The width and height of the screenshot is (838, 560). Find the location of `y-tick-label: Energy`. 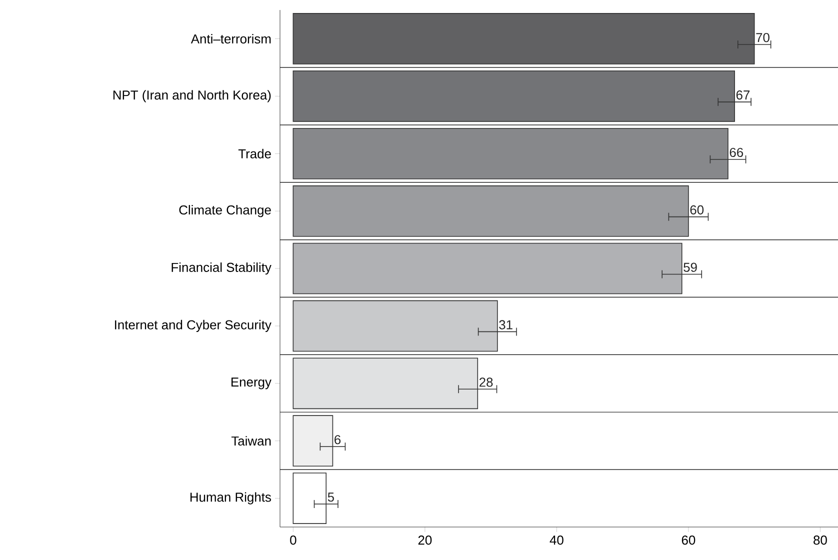

y-tick-label: Energy is located at coordinates (252, 384).